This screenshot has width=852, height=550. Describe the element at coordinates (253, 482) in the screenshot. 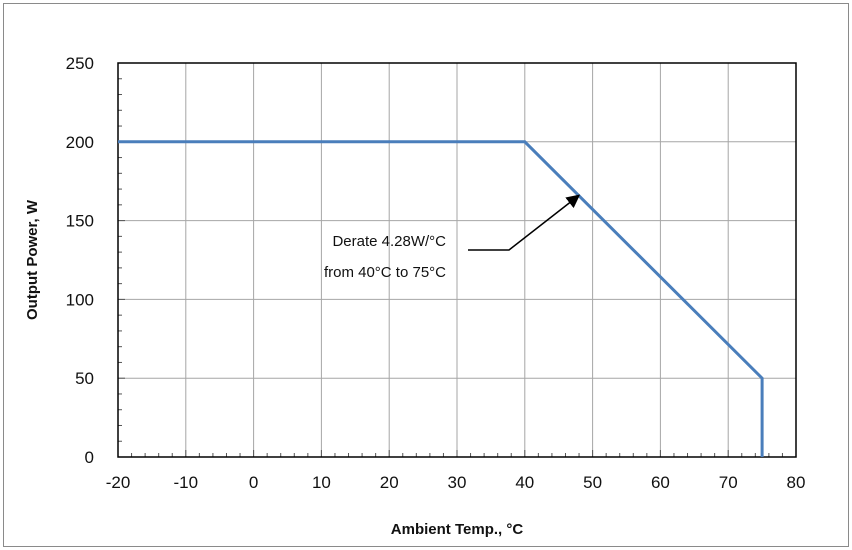

I see `x-tick-label: 0` at that location.